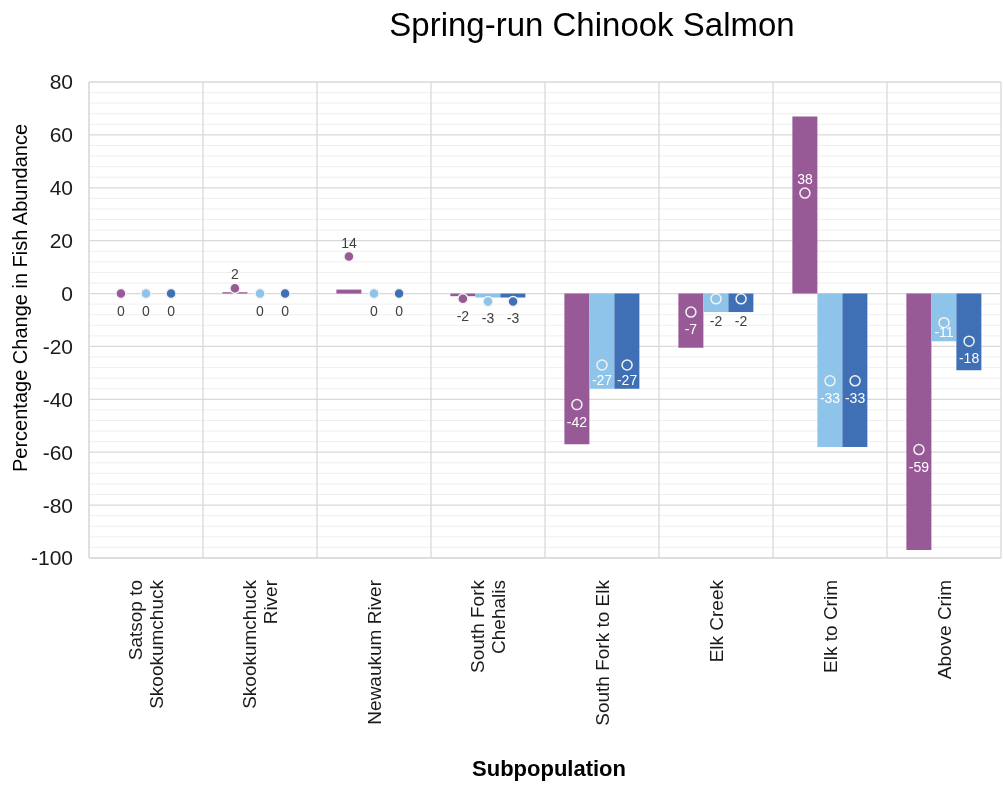  What do you see at coordinates (944, 332) in the screenshot?
I see `data-label: -11` at bounding box center [944, 332].